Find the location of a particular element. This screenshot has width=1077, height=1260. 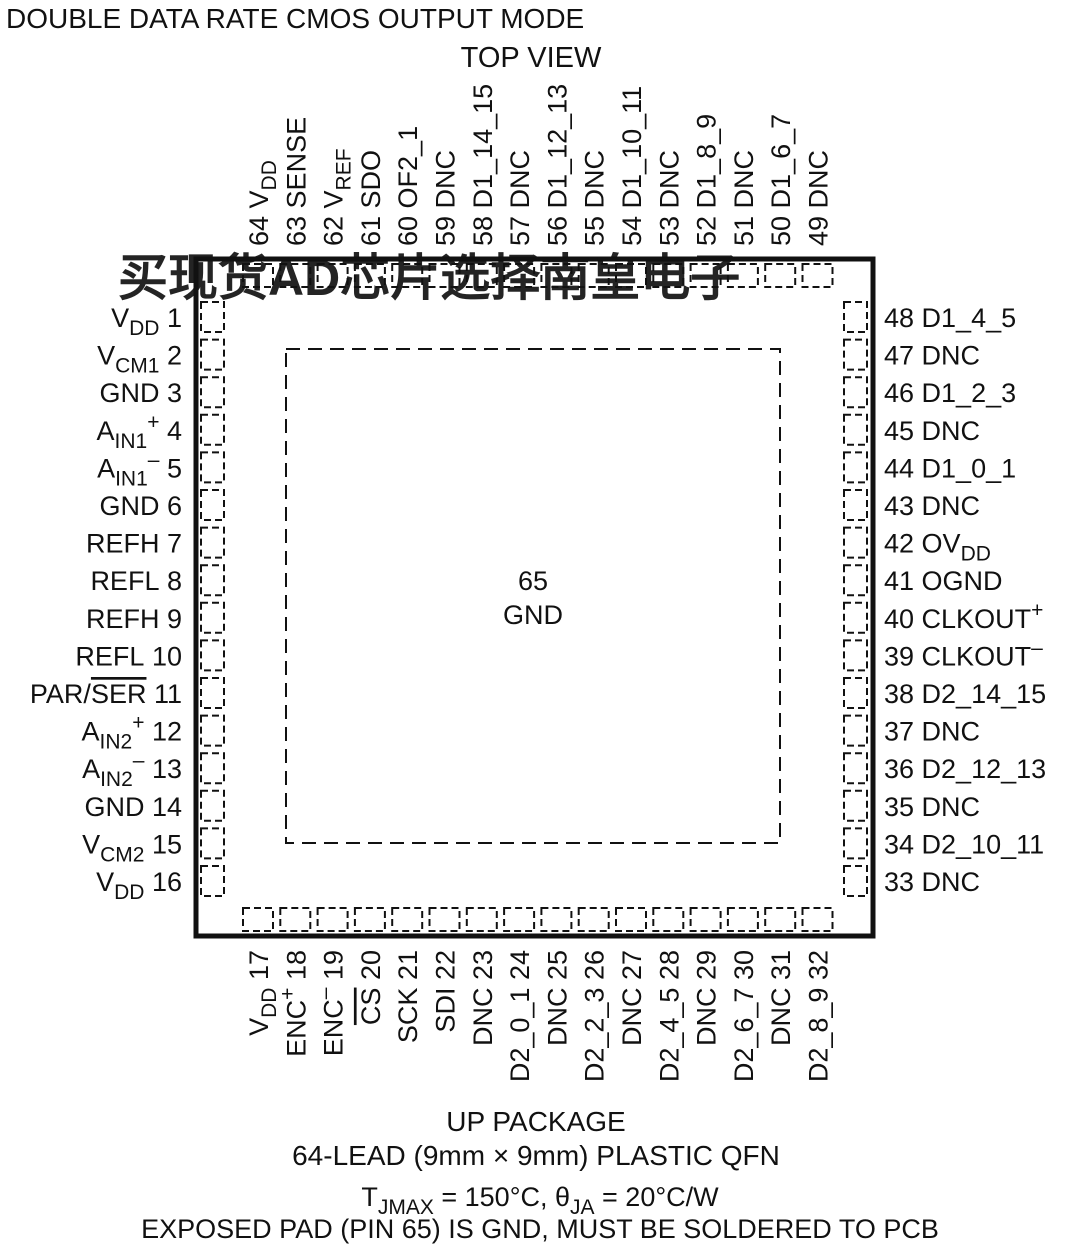

watermark-text: 买现货AD芯片选择南皇电子 is located at coordinates (429, 278).